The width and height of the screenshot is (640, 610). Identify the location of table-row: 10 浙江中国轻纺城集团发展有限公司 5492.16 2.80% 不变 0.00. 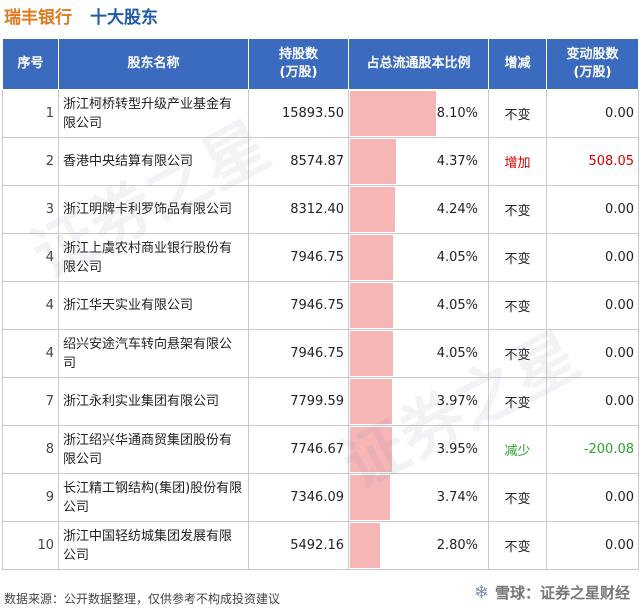
(320, 545).